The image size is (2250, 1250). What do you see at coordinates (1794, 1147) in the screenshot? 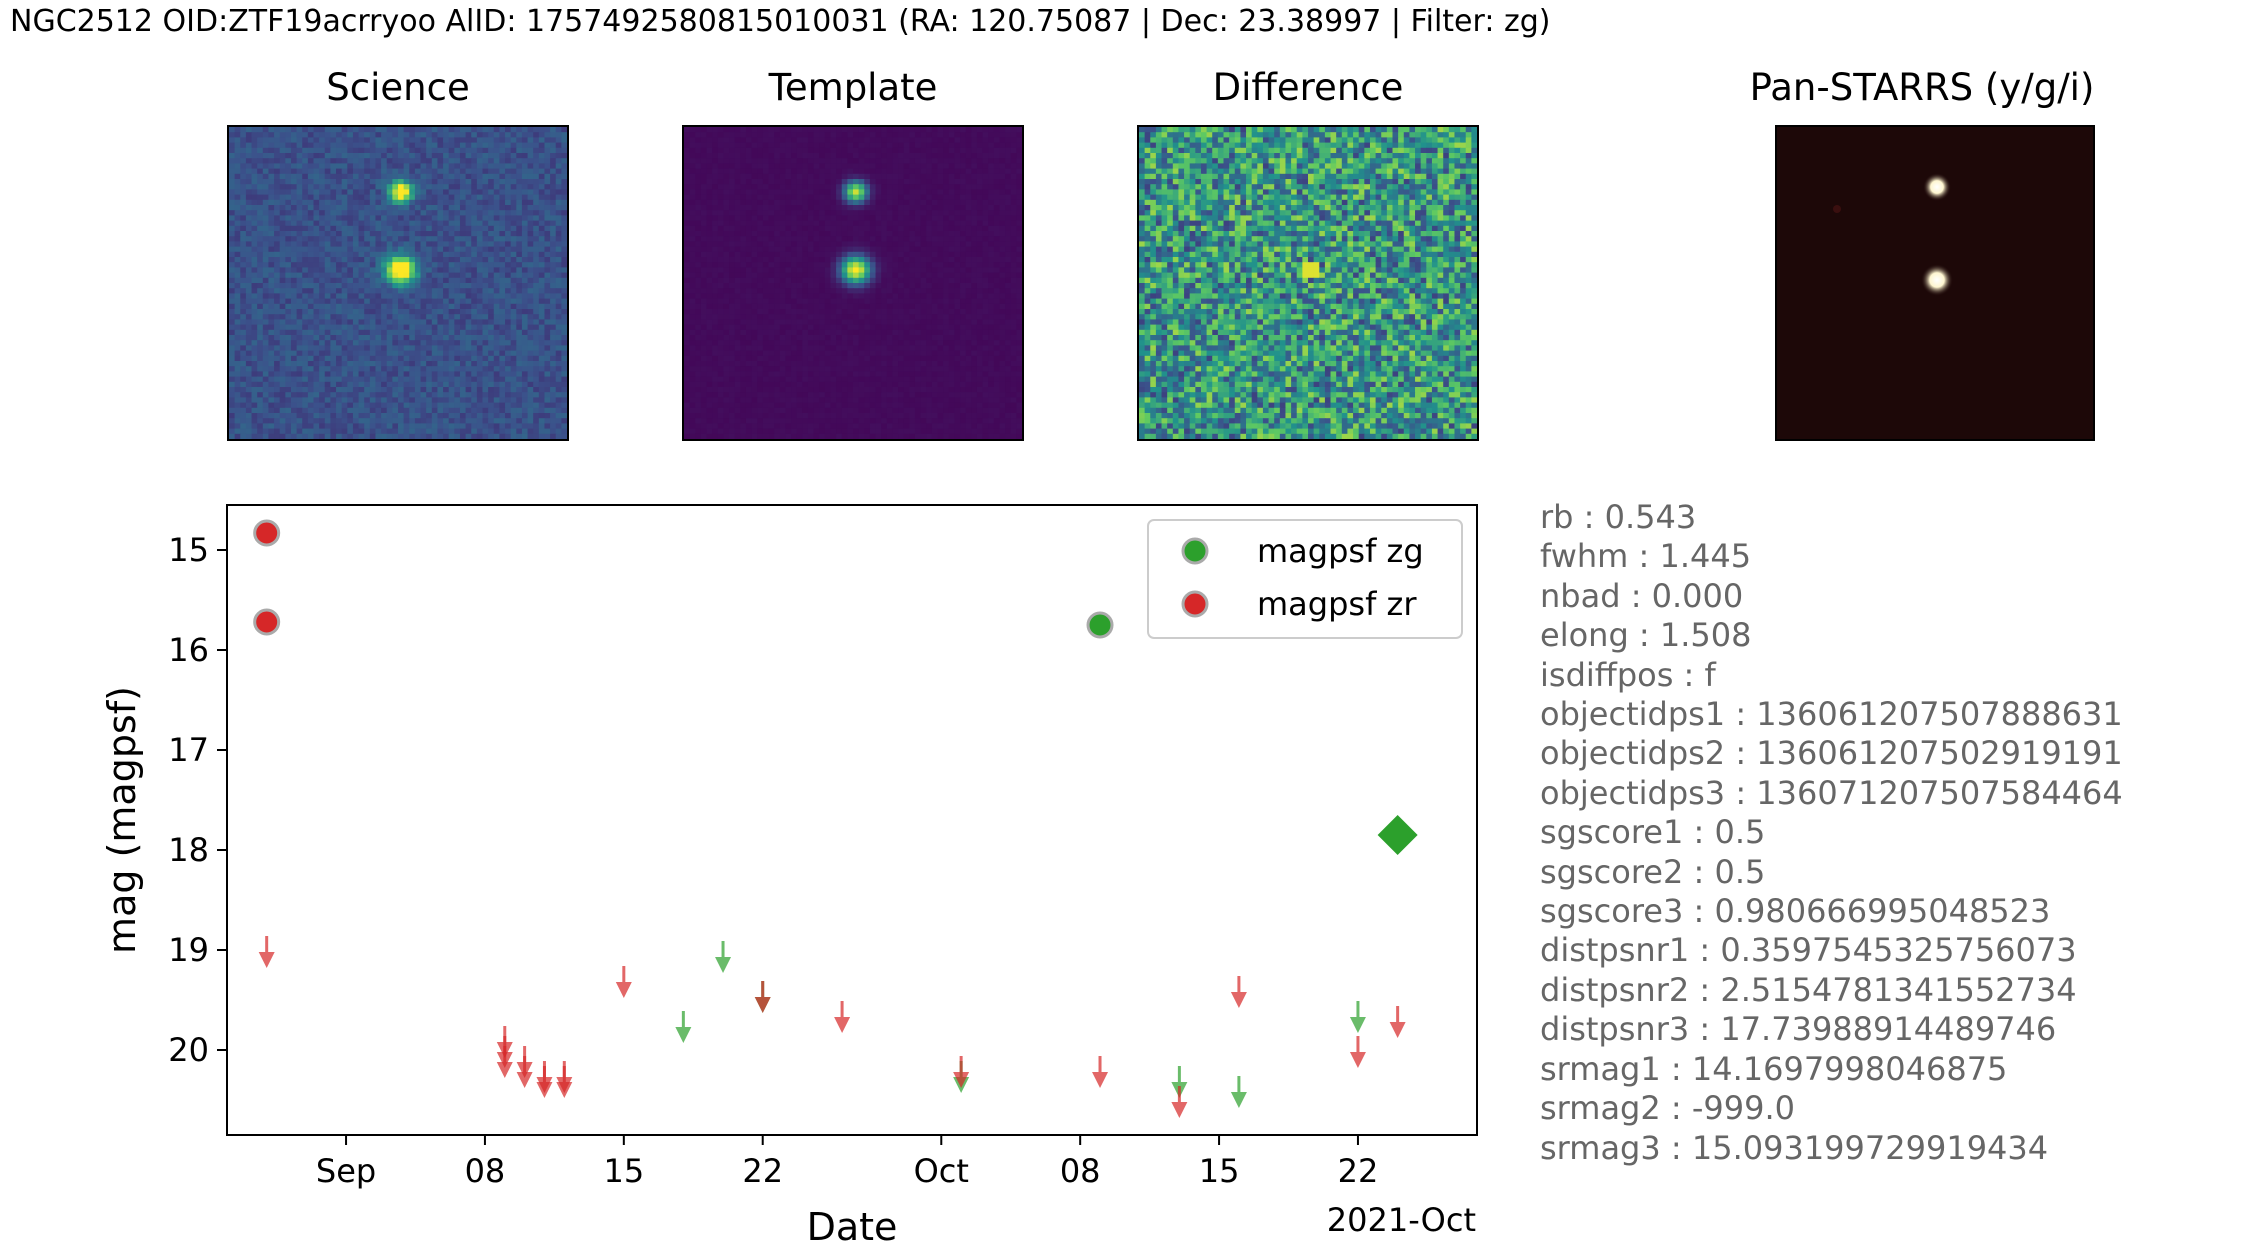
I see `stat-line: srmag3 : 15.093199729919434` at bounding box center [1794, 1147].